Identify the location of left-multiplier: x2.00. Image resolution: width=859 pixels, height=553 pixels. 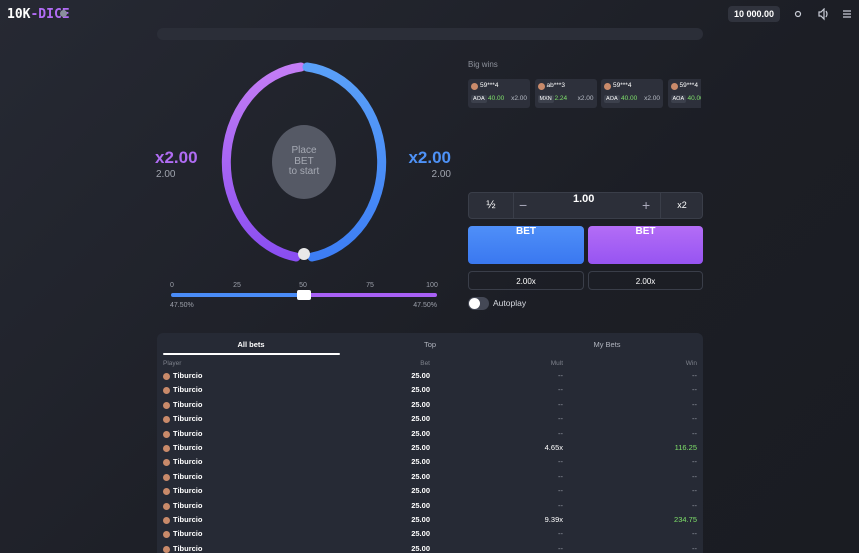
(176, 157).